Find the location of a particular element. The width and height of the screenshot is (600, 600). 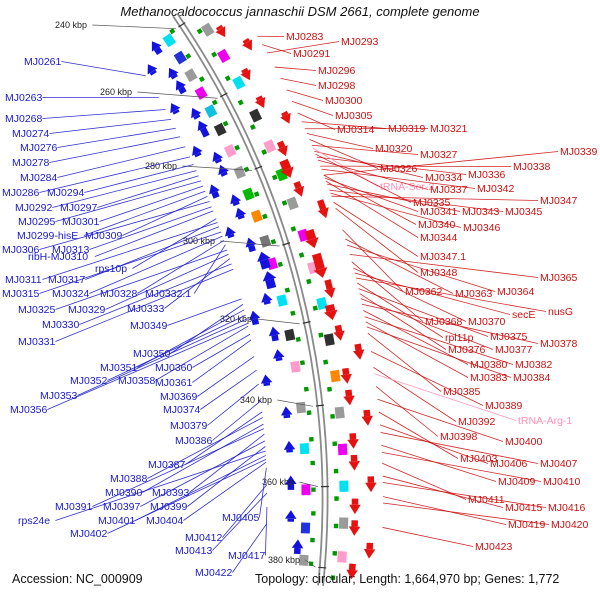

gene-label: MJ0423 is located at coordinates (494, 547).